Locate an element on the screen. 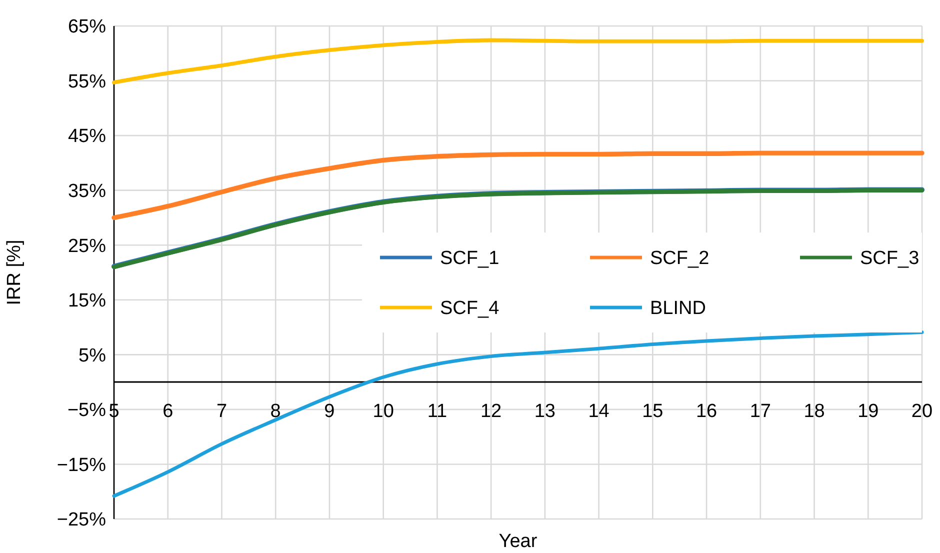 This screenshot has height=553, width=940. y-tick-label: 35% is located at coordinates (87, 191).